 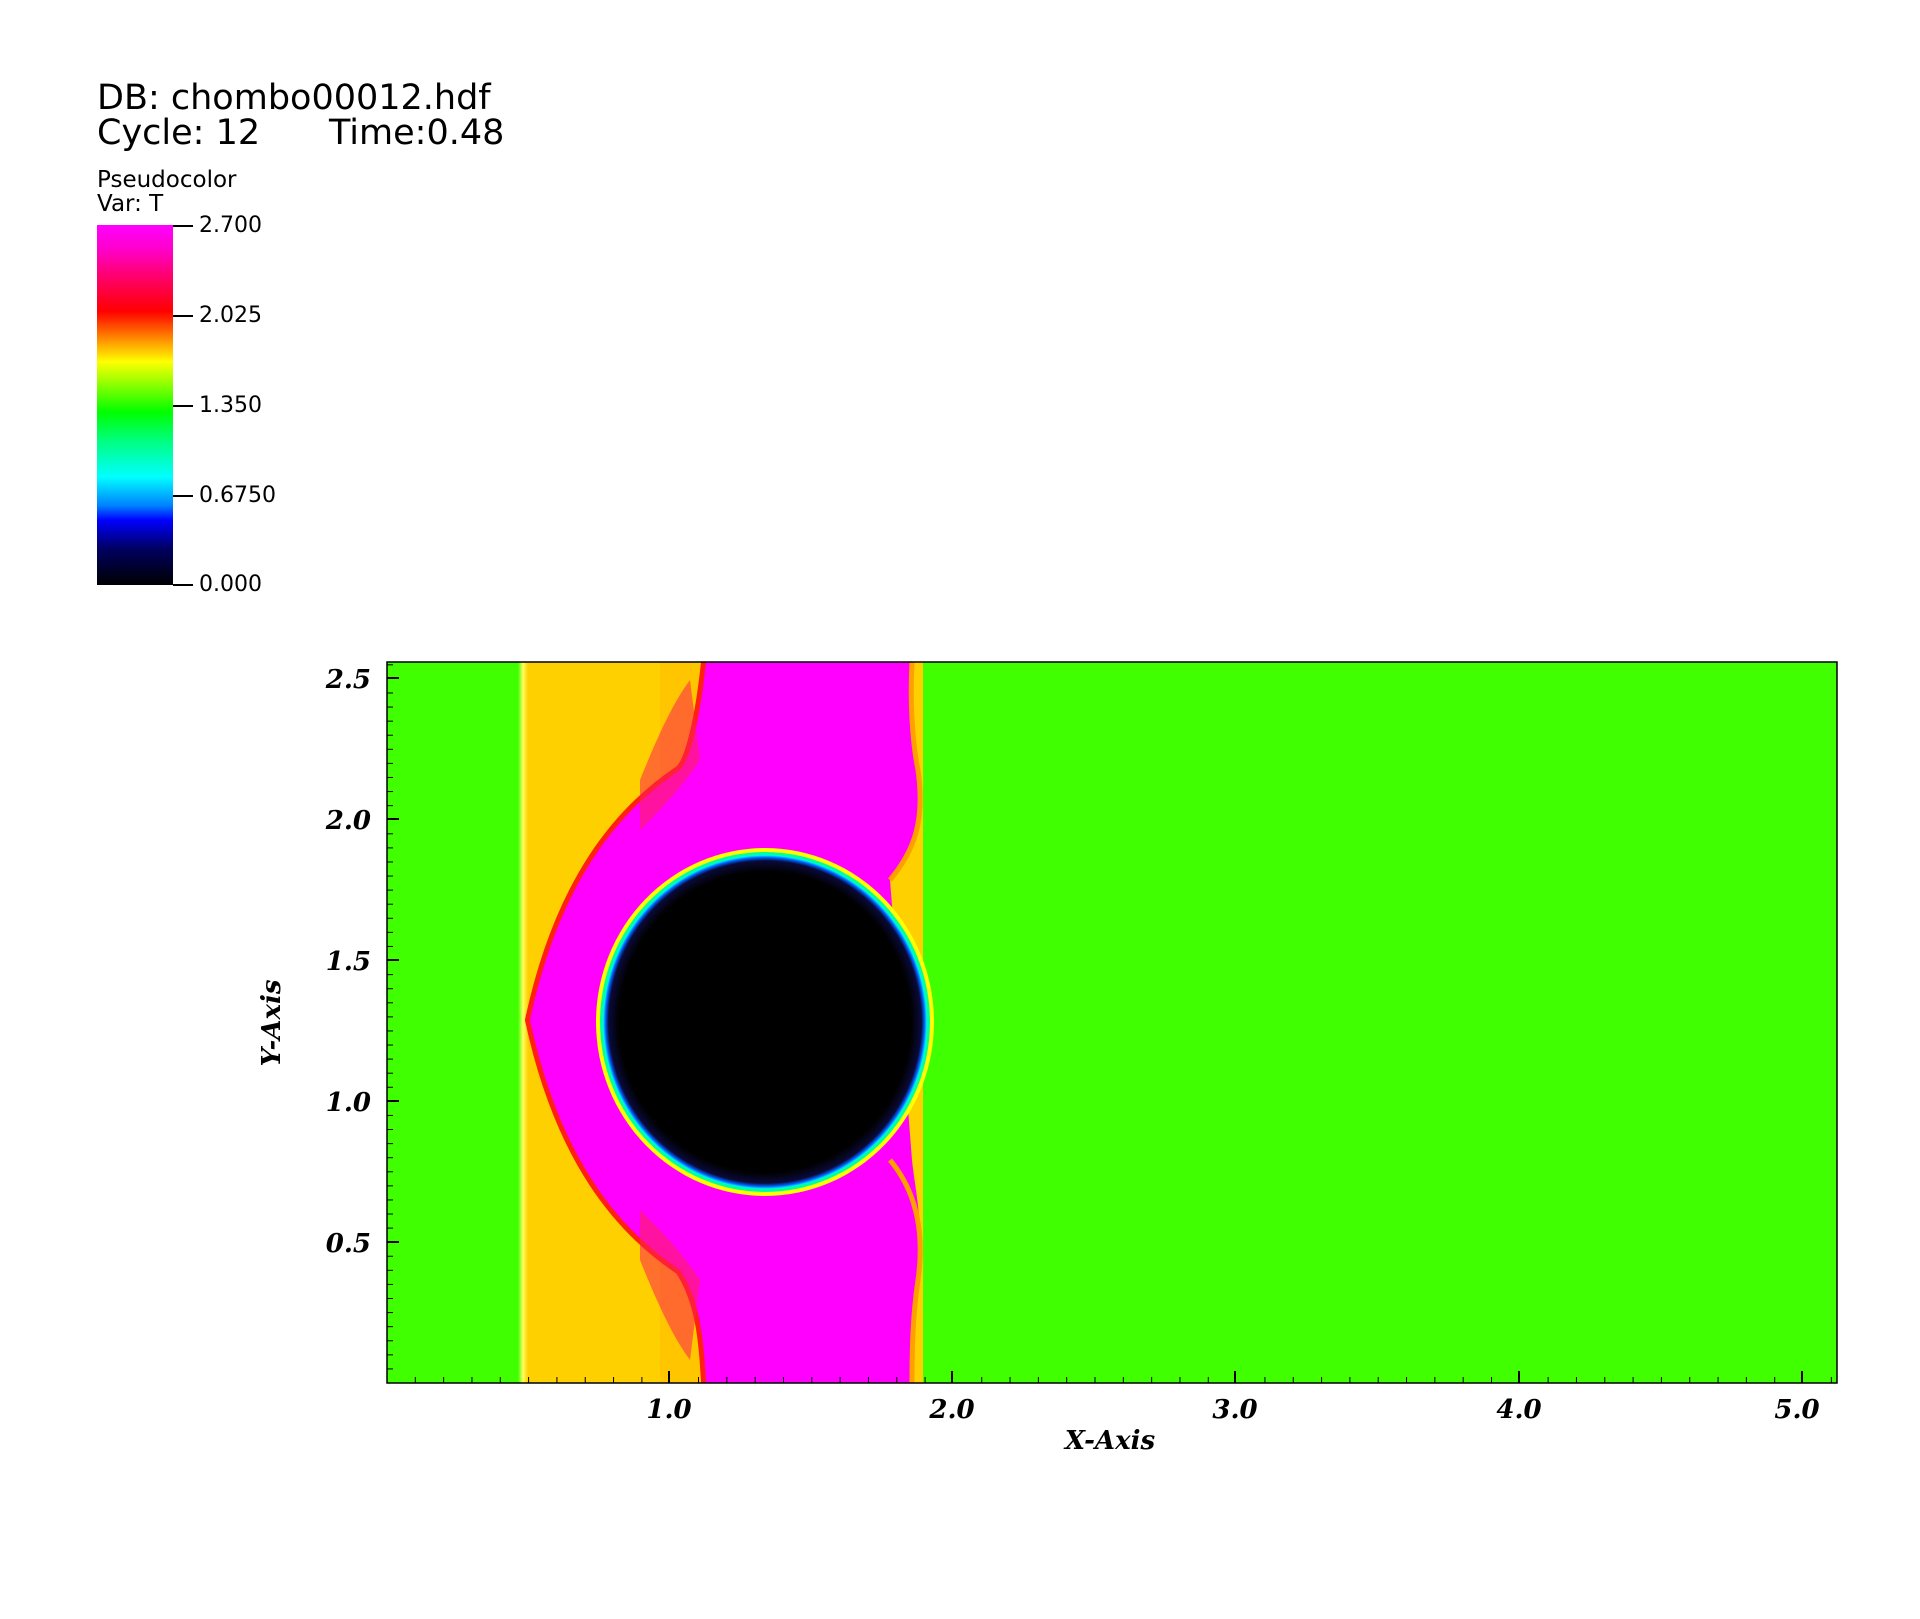 What do you see at coordinates (348, 962) in the screenshot?
I see `y-tick-label: 1.5` at bounding box center [348, 962].